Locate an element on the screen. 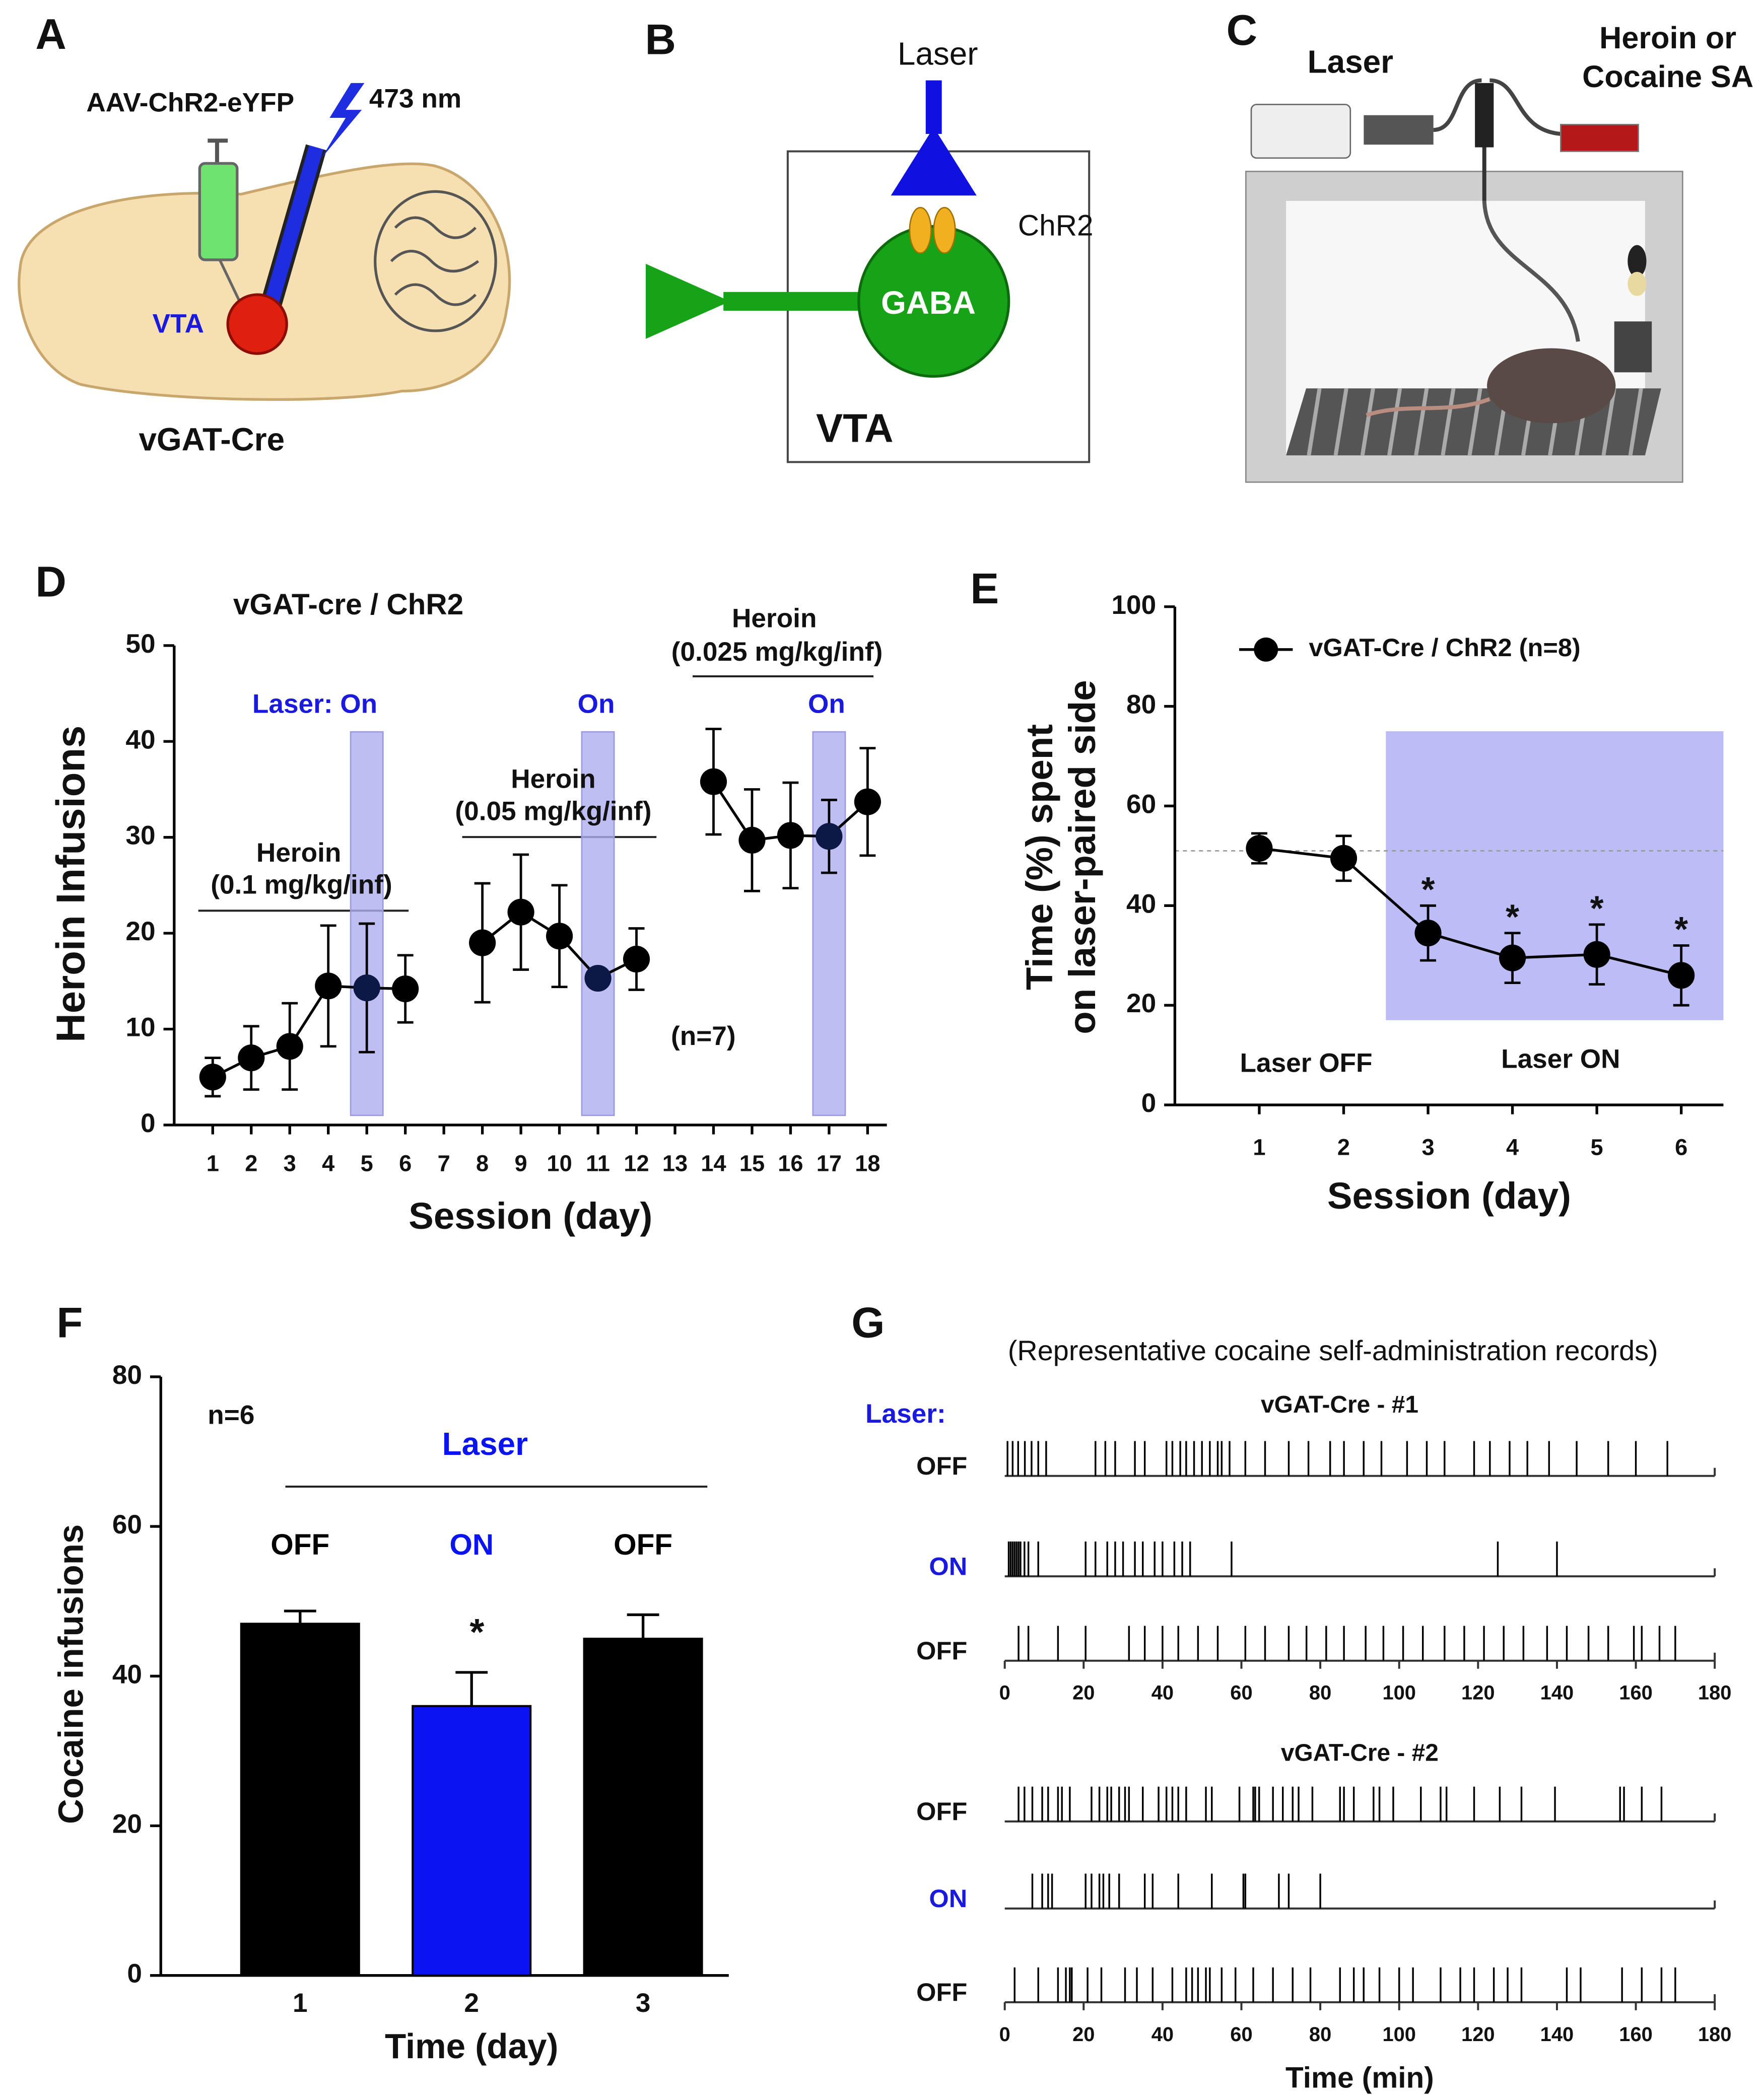  rat is located at coordinates (1551, 386).